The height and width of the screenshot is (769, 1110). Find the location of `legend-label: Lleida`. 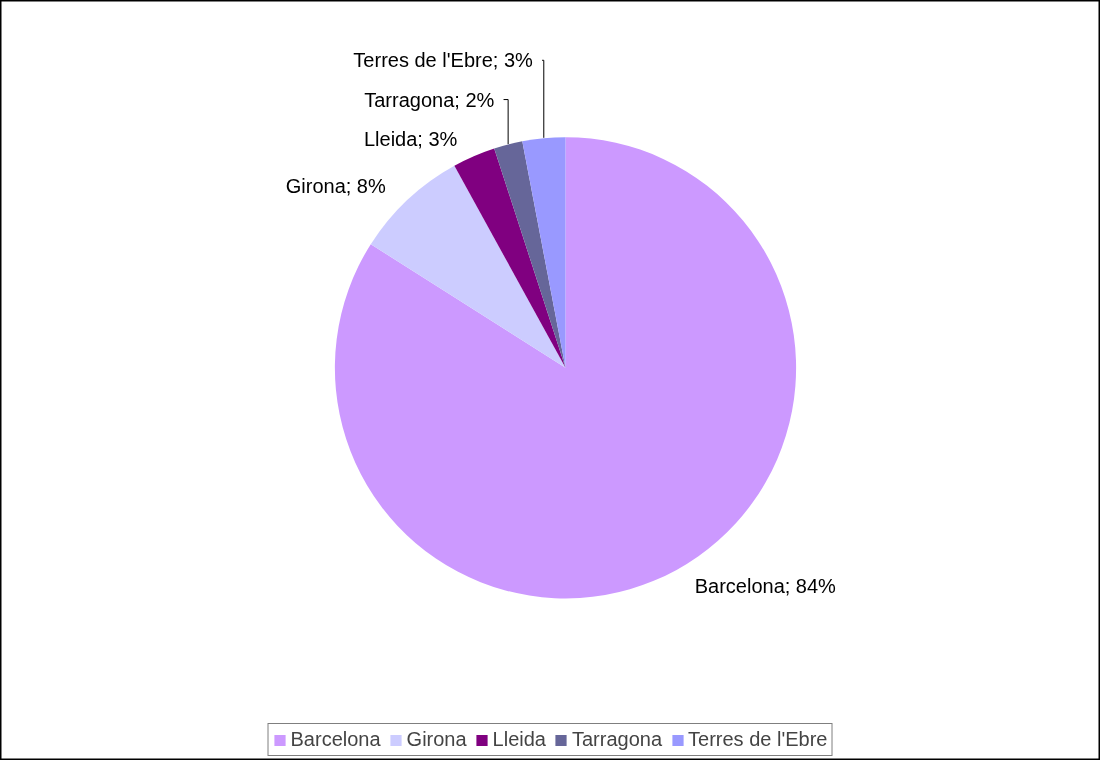

legend-label: Lleida is located at coordinates (519, 739).